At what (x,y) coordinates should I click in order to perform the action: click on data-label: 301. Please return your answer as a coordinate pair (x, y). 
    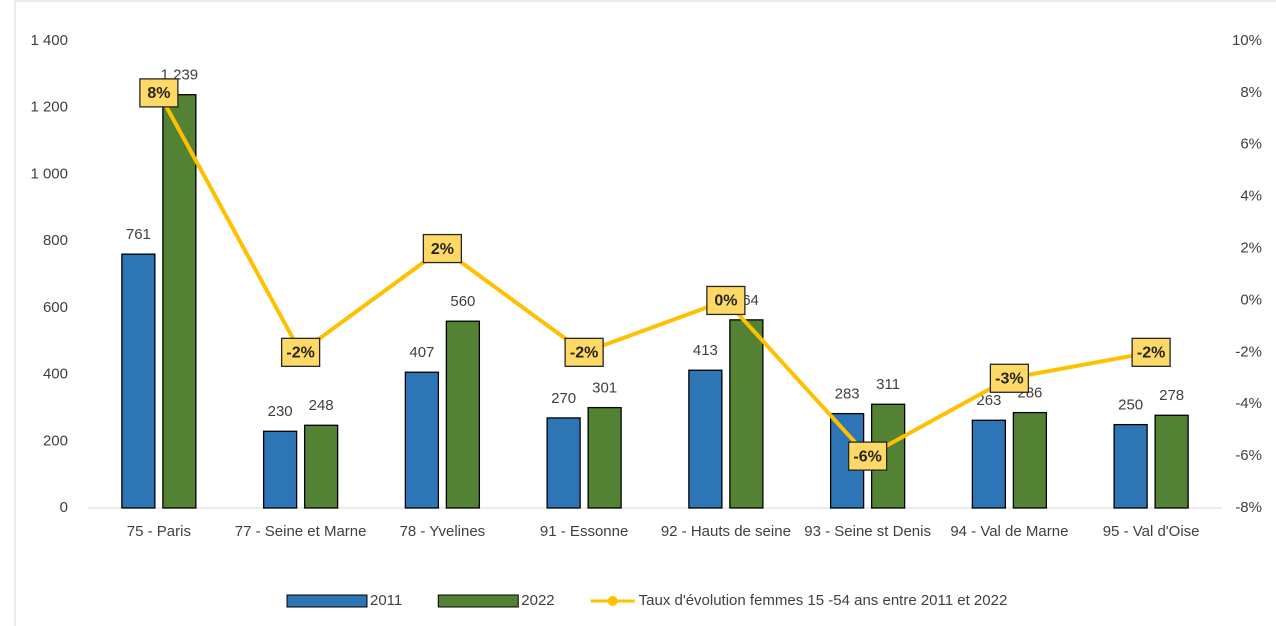
    Looking at the image, I should click on (604, 388).